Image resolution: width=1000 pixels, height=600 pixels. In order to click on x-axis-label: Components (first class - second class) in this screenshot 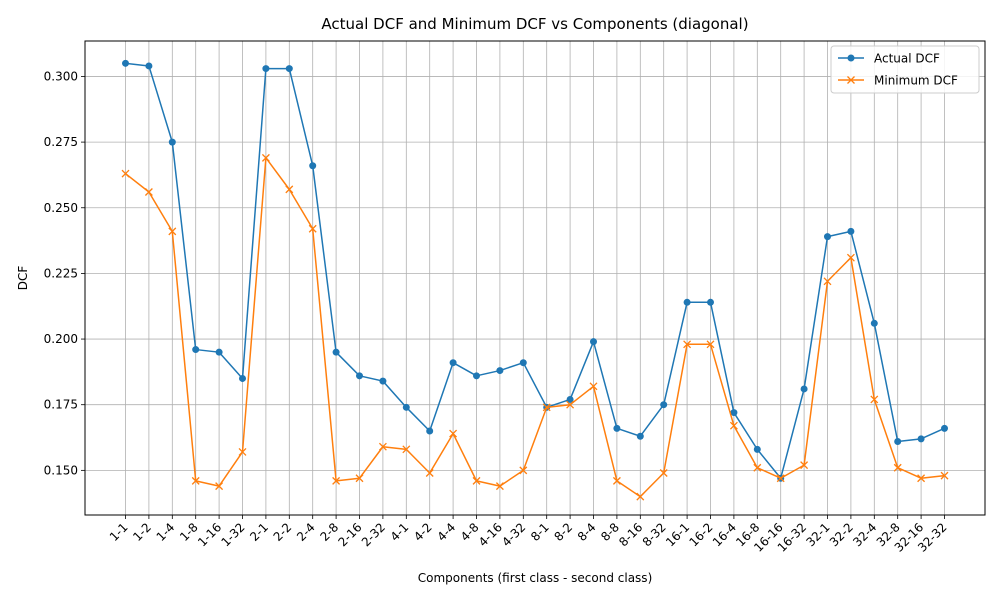, I will do `click(535, 578)`.